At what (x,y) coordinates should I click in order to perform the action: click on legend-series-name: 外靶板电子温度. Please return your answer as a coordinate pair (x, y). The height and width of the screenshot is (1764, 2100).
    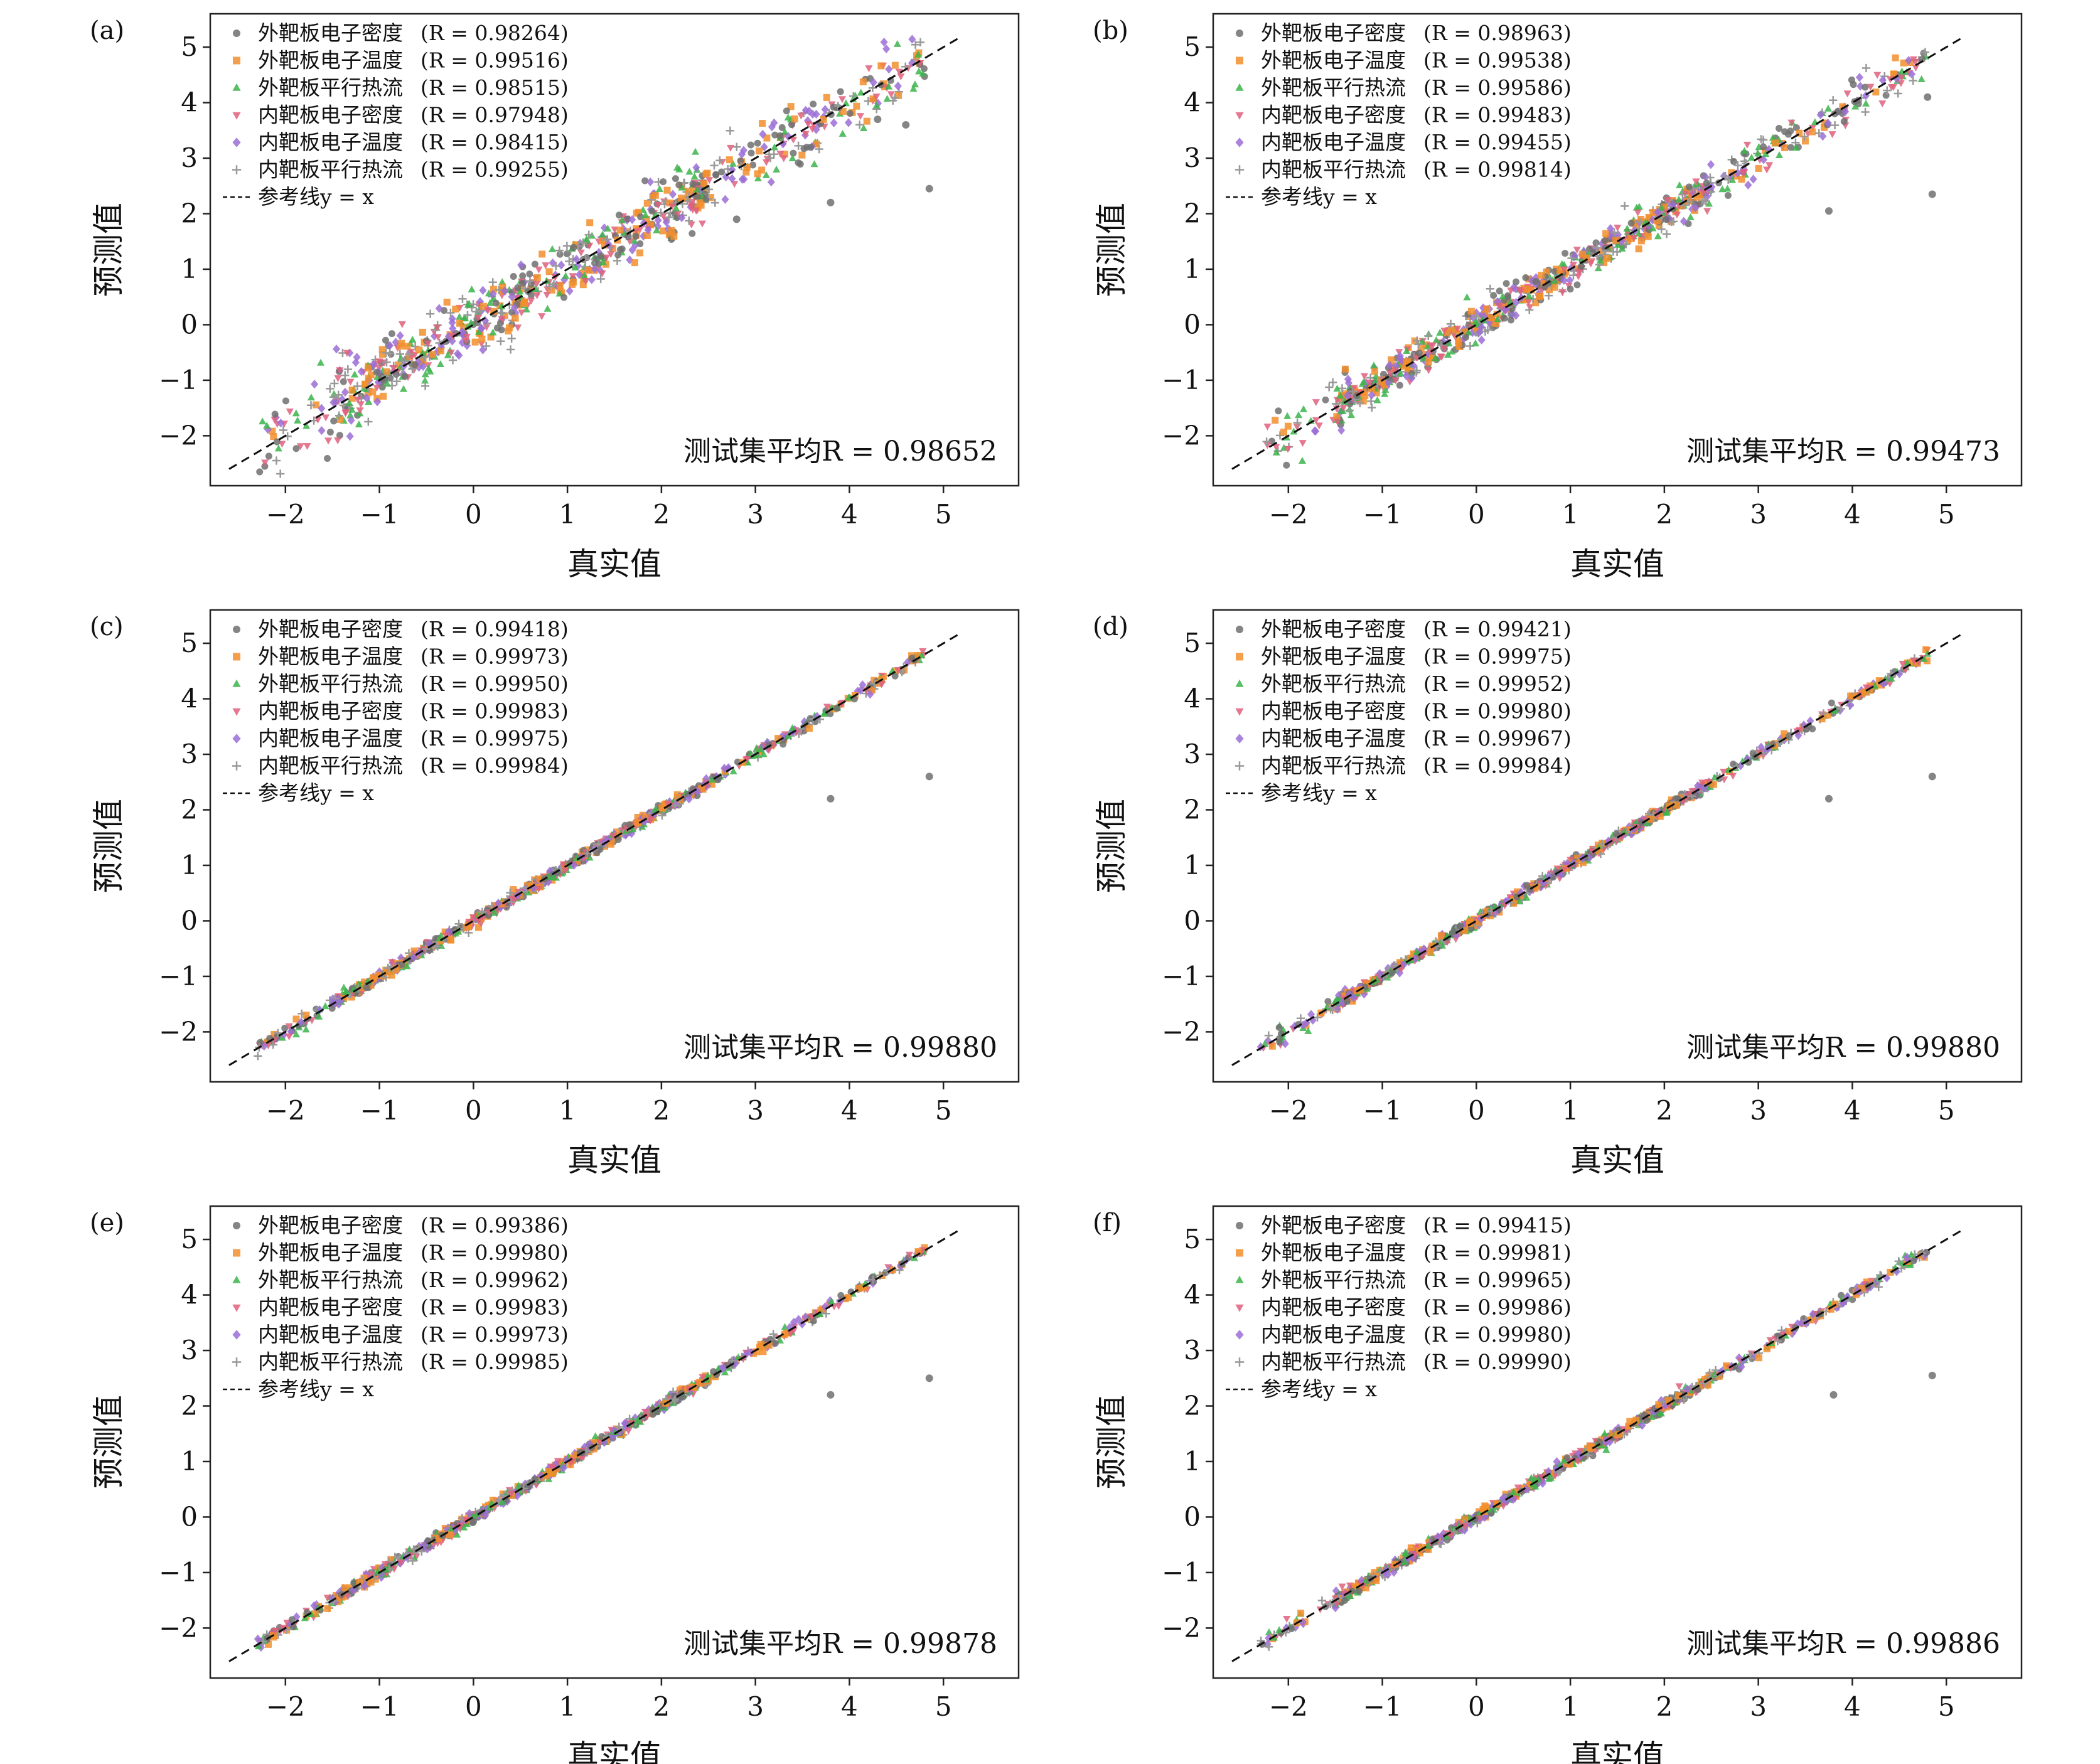
    Looking at the image, I should click on (1333, 656).